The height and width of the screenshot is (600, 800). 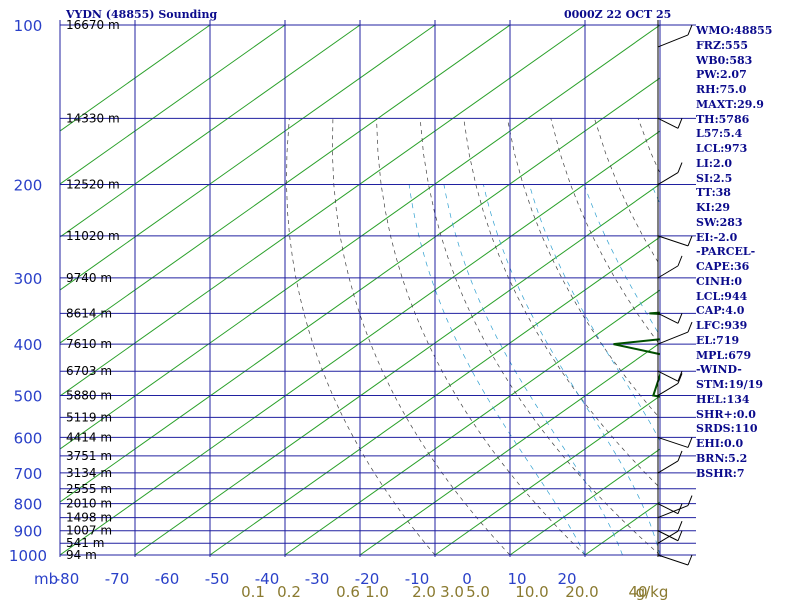 I want to click on mixing-ratio-label: g/kg, so click(x=652, y=591).